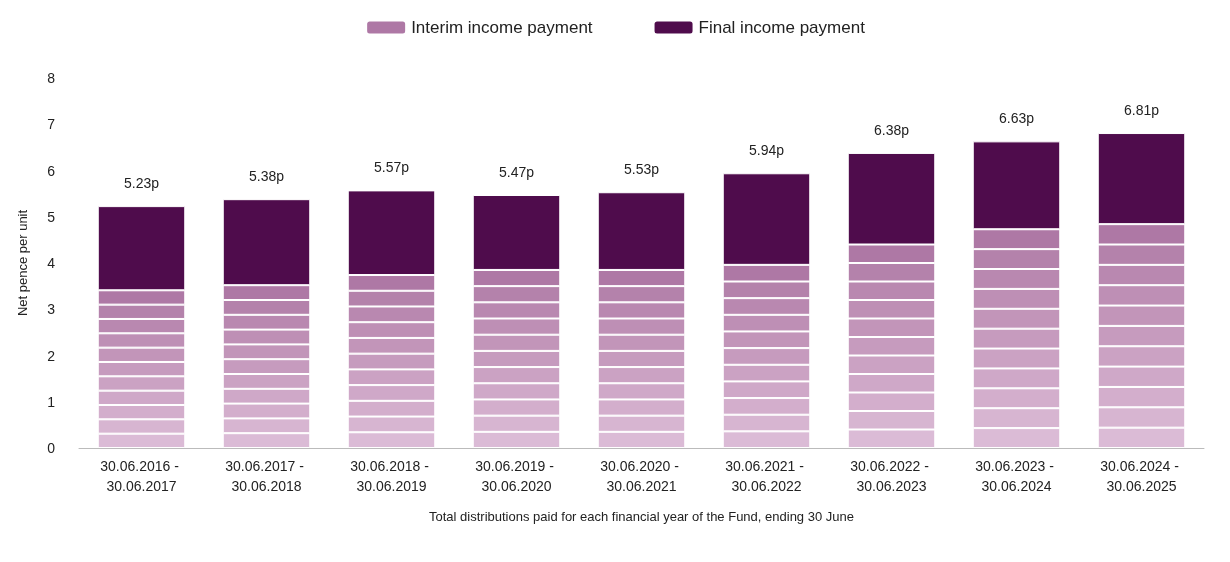 This screenshot has width=1230, height=562. What do you see at coordinates (51, 448) in the screenshot?
I see `y-tick-label: 0` at bounding box center [51, 448].